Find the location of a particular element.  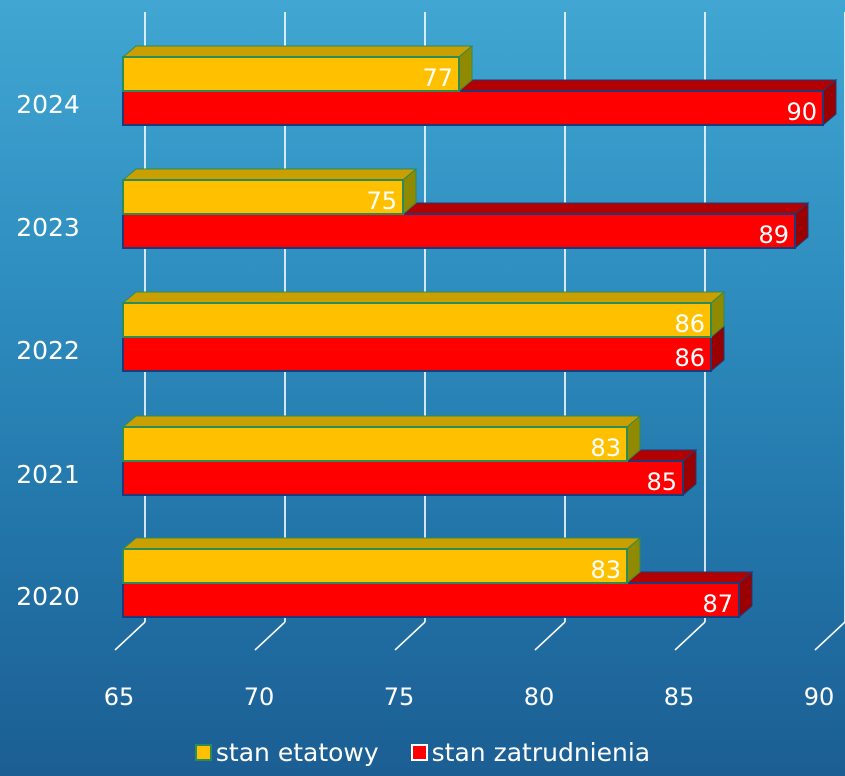

data-label-stan-zatrudnienia-2022: 86 is located at coordinates (689, 358).